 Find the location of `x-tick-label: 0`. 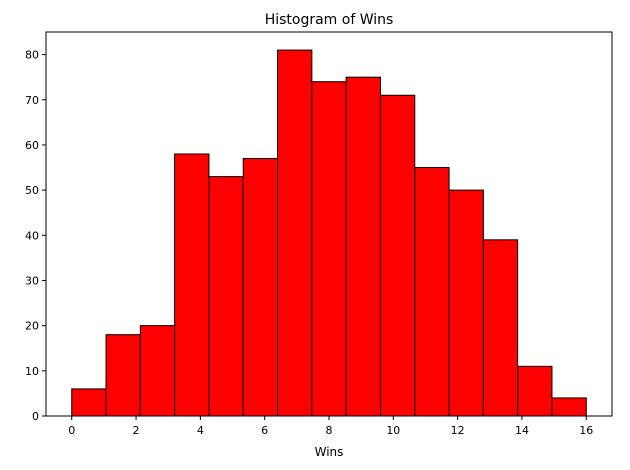

x-tick-label: 0 is located at coordinates (71, 430).